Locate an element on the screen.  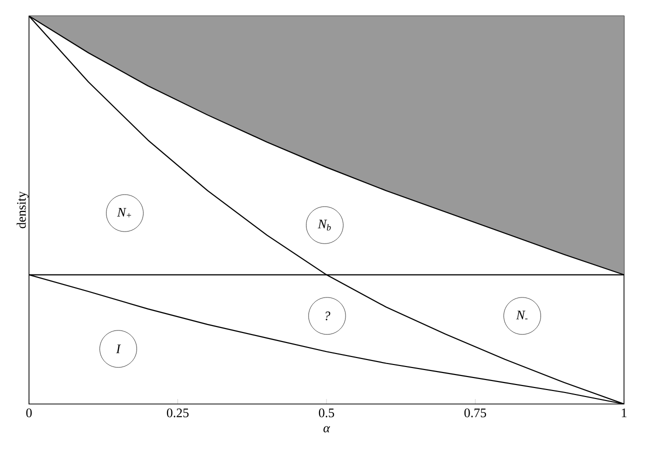
x-tick-label: 1 is located at coordinates (624, 413).